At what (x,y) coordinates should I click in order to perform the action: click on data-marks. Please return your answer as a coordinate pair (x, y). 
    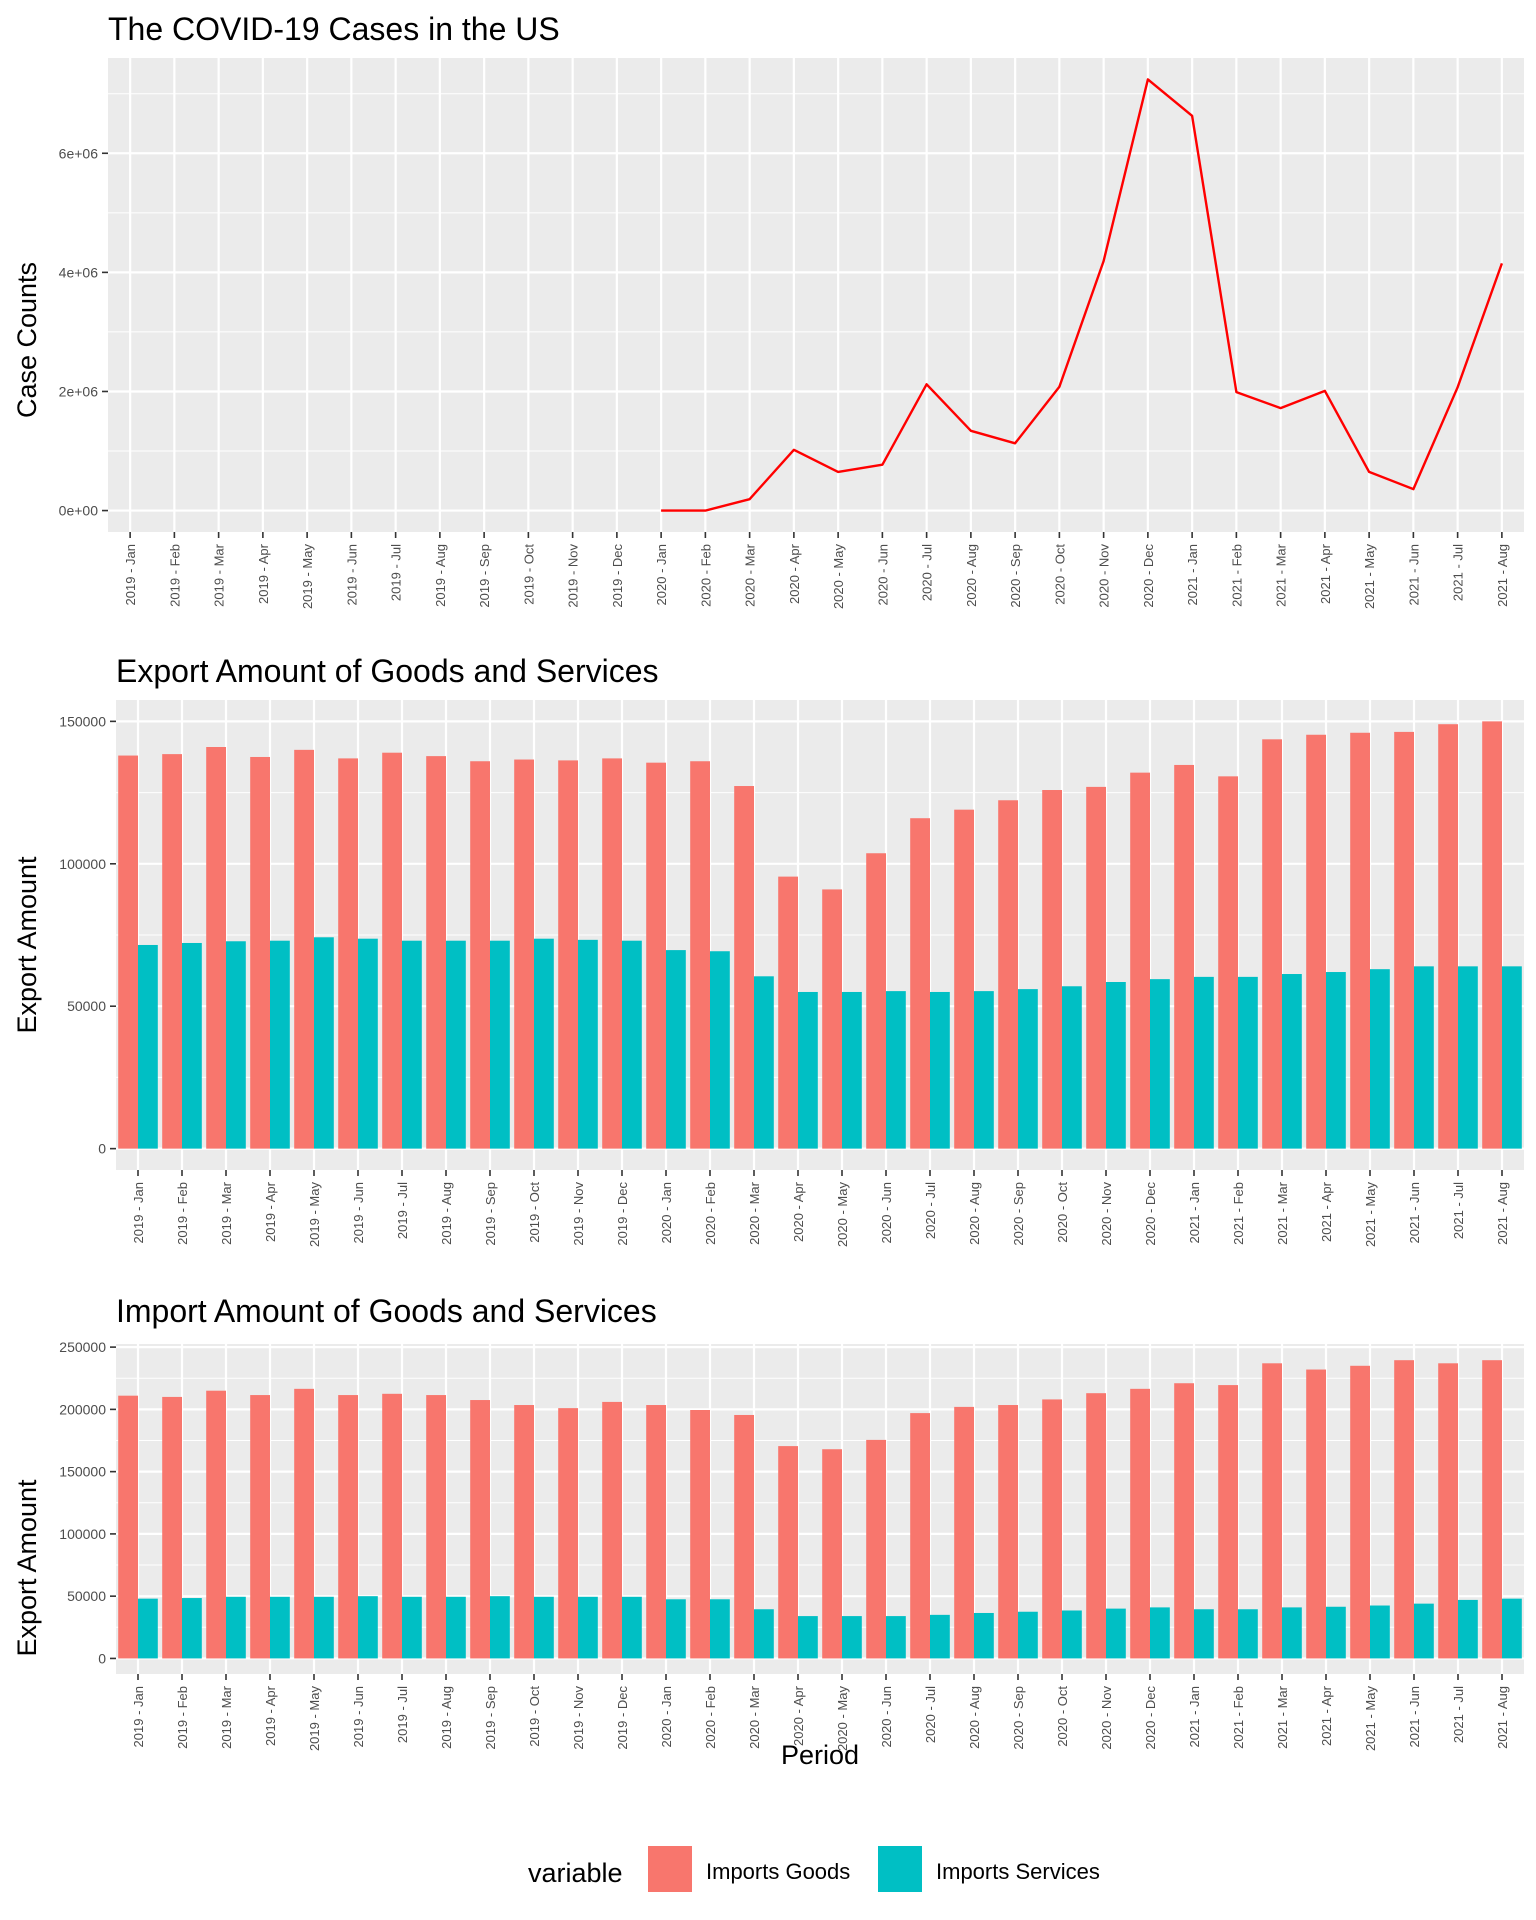
    Looking at the image, I should click on (1082, 295).